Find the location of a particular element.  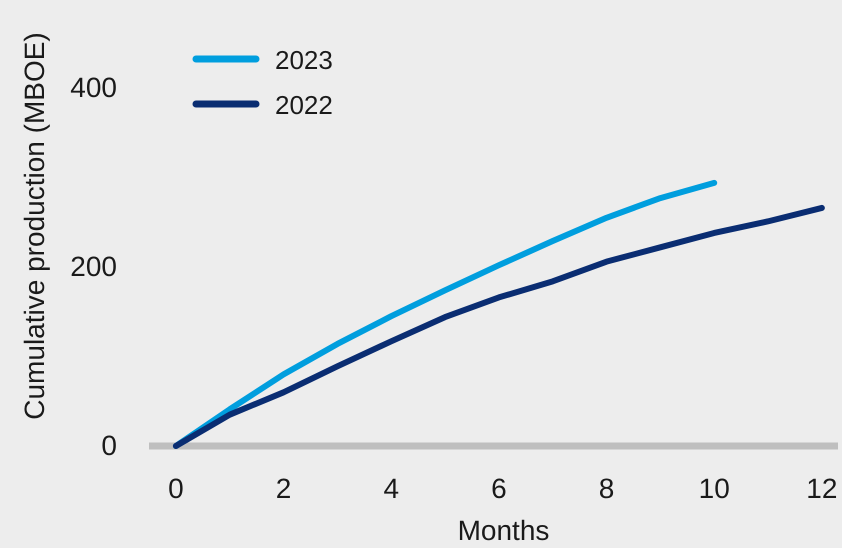

x-tick-label: 0 is located at coordinates (176, 488).